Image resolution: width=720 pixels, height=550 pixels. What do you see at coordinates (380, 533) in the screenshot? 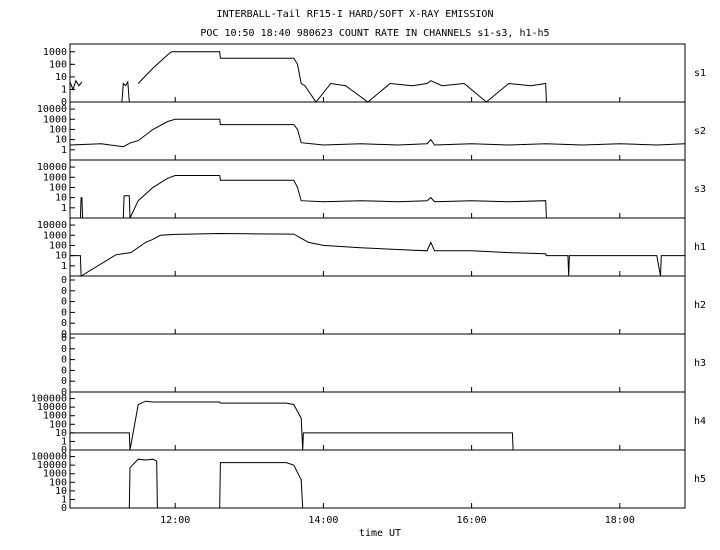
I see `x-axis-label: time UT` at bounding box center [380, 533].